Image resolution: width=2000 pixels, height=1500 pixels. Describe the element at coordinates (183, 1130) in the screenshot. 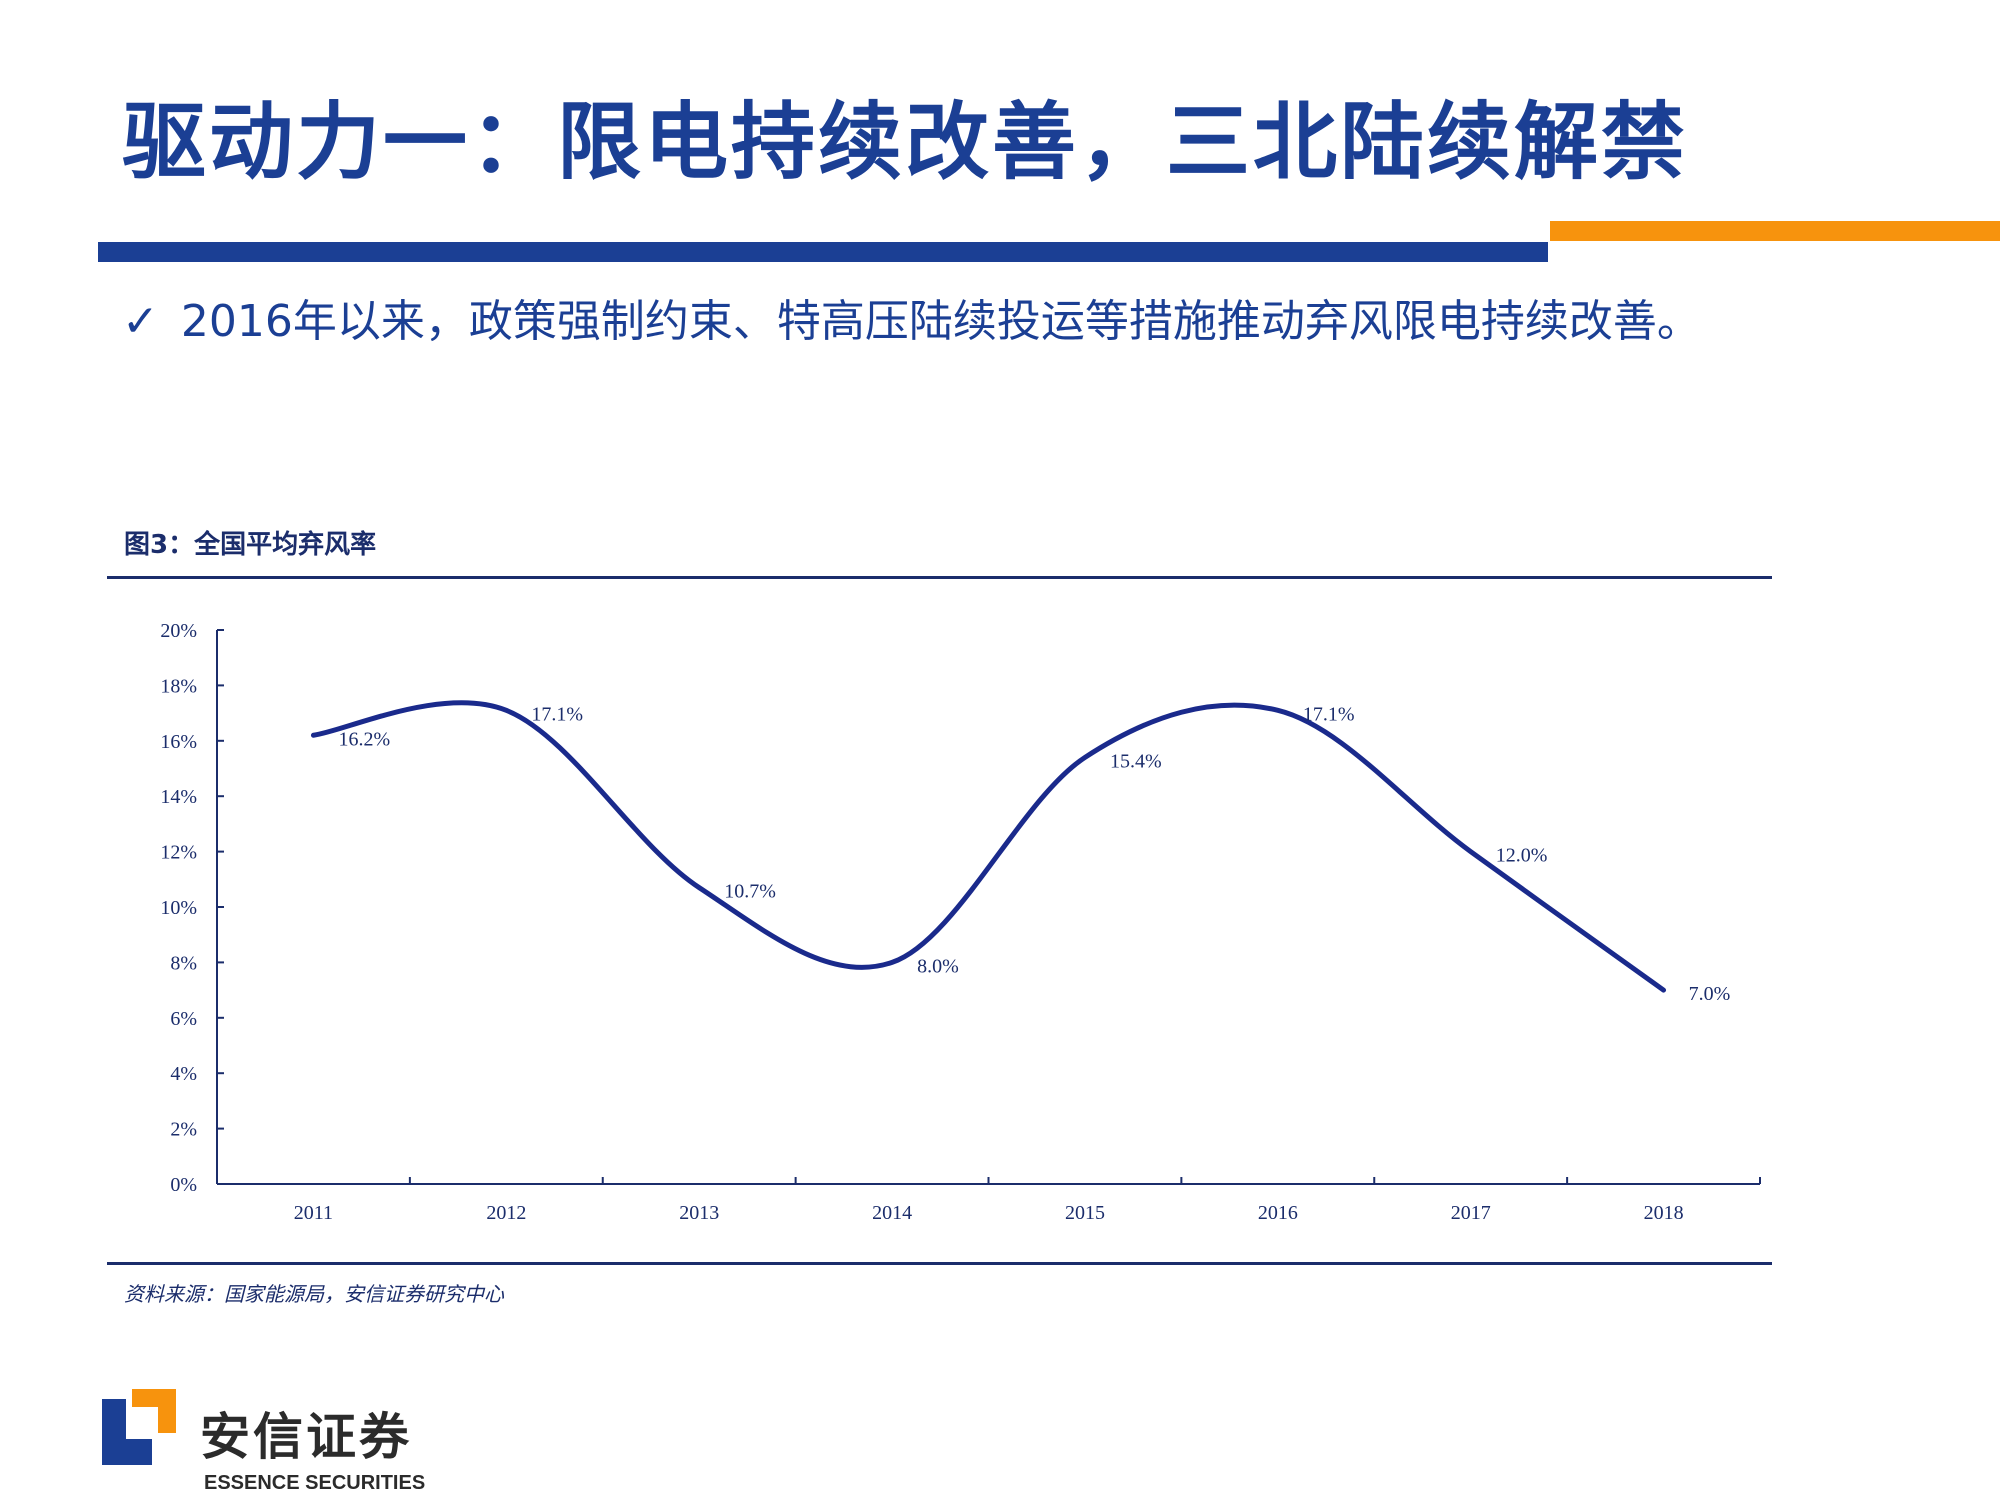

I see `y-tick-label: 2%` at that location.